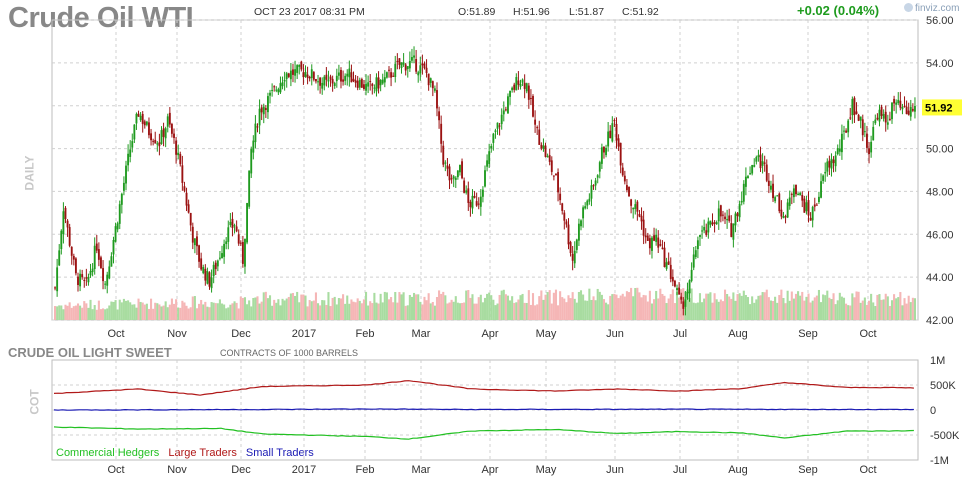  Describe the element at coordinates (309, 12) in the screenshot. I see `quote-datetime: OCT 23 2017 08:31 PM` at that location.